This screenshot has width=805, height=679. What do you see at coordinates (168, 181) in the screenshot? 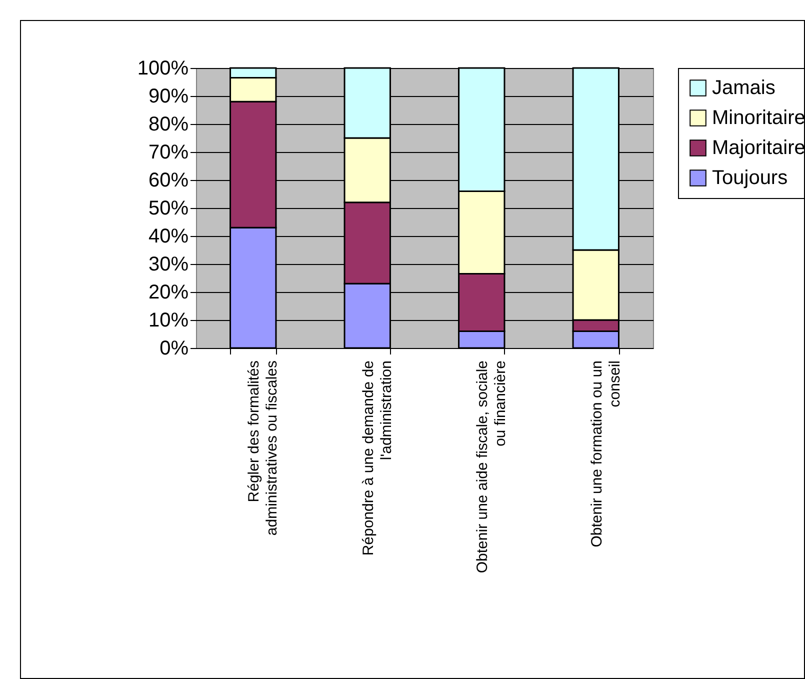
I see `y-tick-label: 60%` at bounding box center [168, 181].